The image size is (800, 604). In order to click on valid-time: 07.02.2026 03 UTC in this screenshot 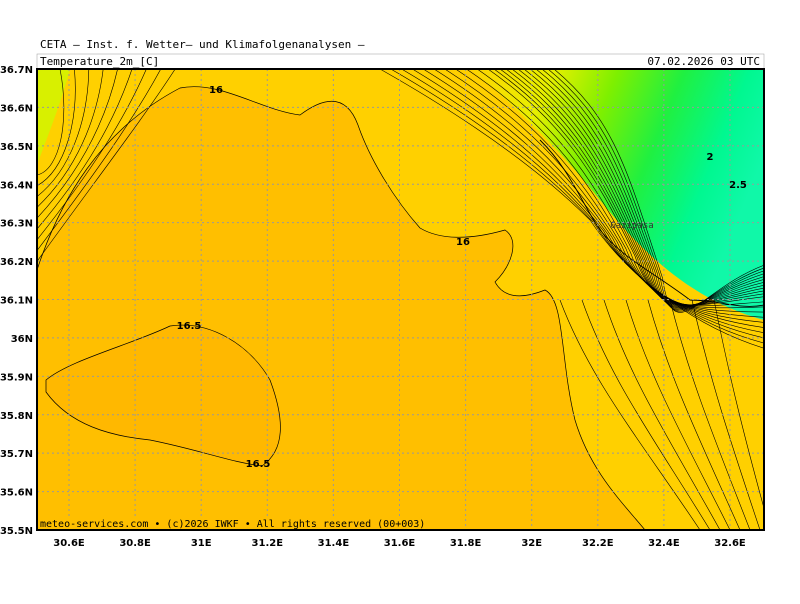, I will do `click(703, 61)`.